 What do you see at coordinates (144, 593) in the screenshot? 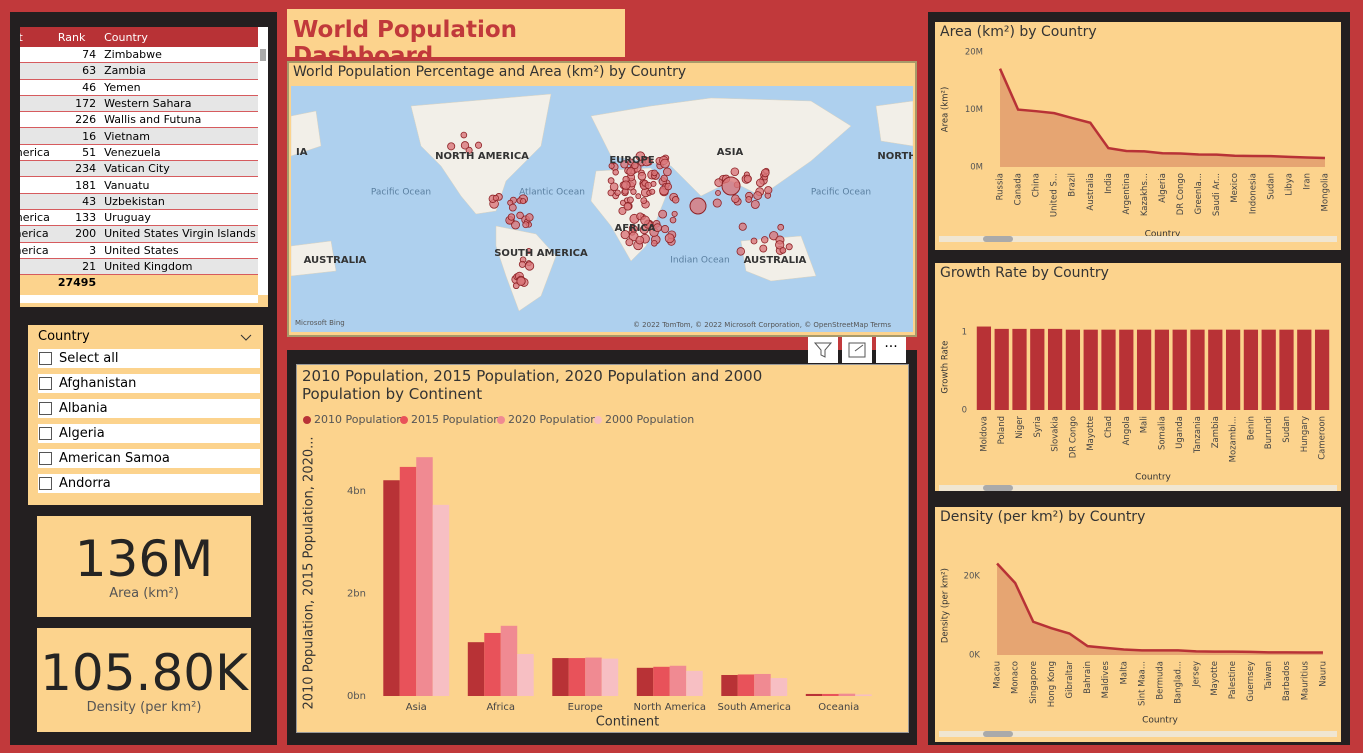
I see `card-label: Area (km²)` at bounding box center [144, 593].